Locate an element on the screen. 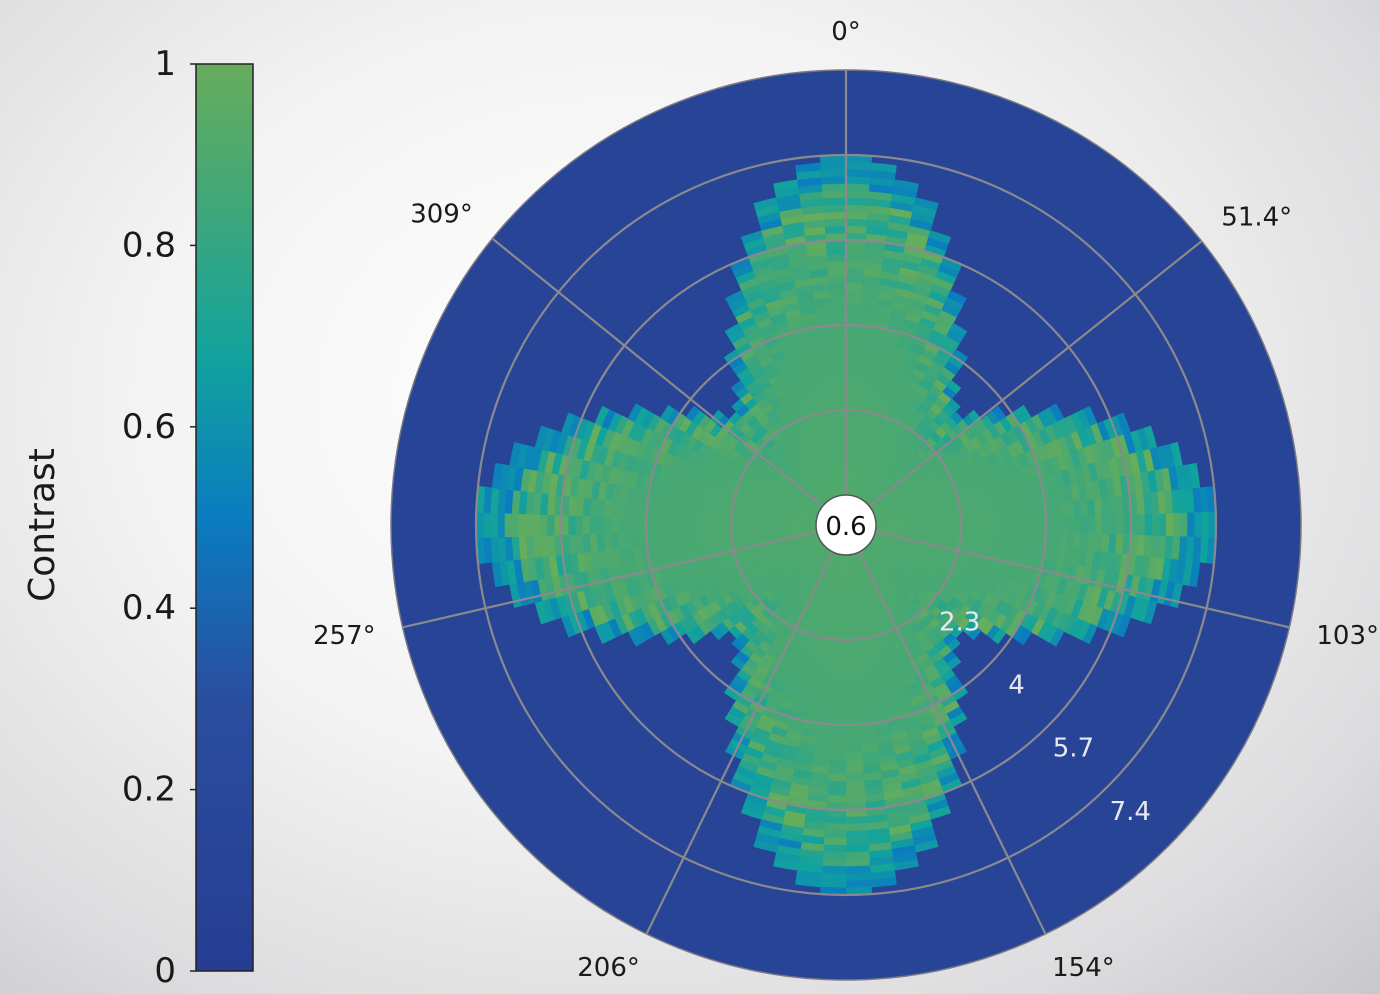 The width and height of the screenshot is (1380, 994). angle-label: 0° is located at coordinates (846, 32).